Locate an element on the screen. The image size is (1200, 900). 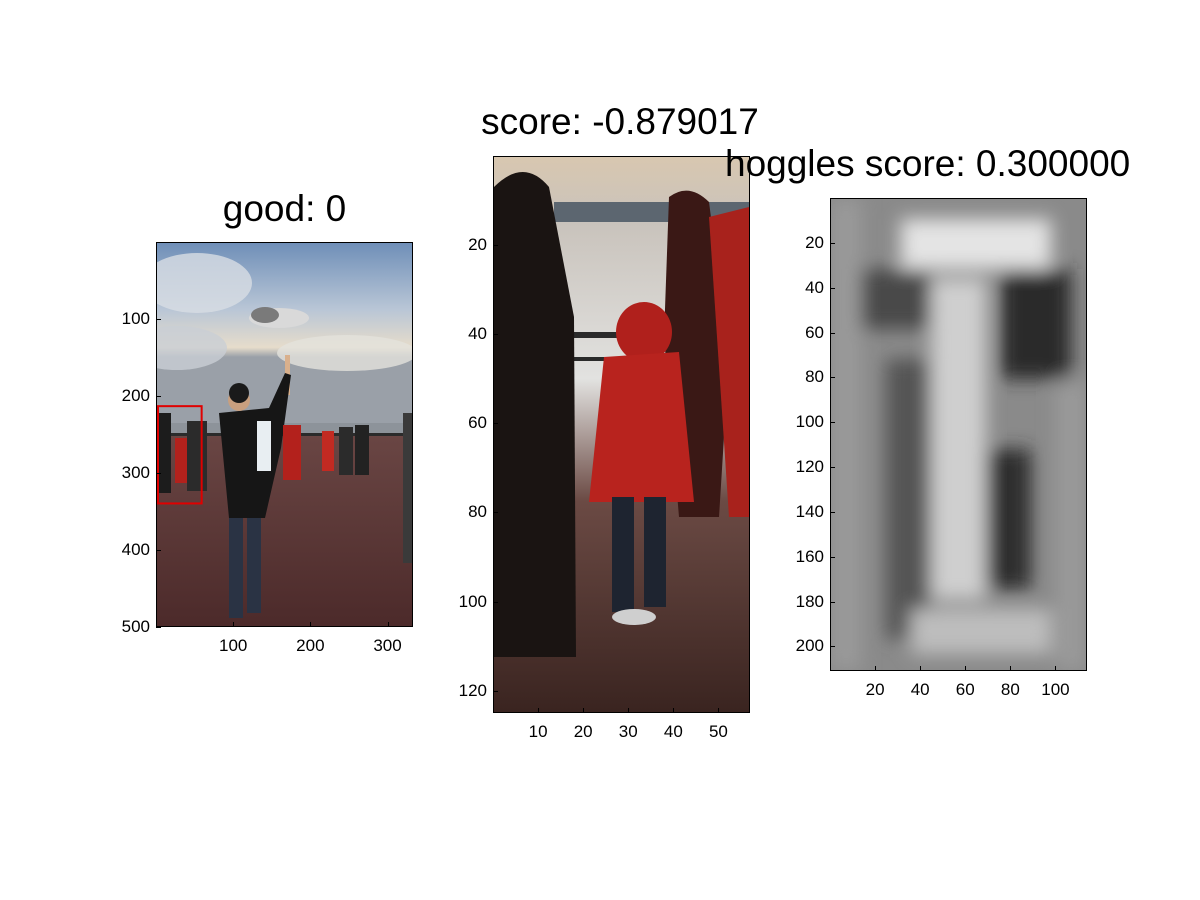
waterfront-photo is located at coordinates (284, 434).